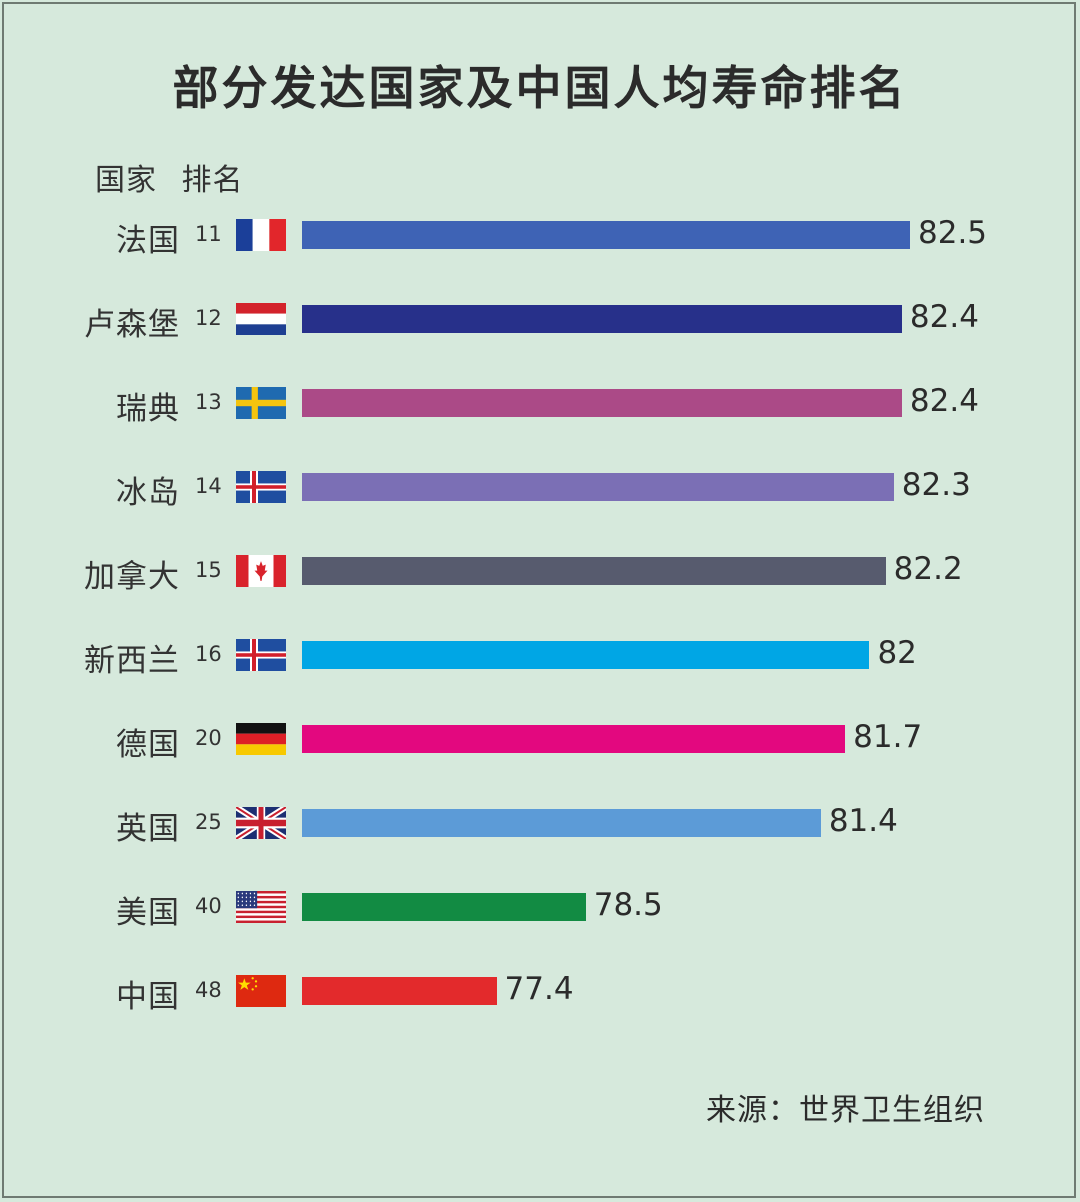 Image resolution: width=1080 pixels, height=1202 pixels. What do you see at coordinates (132, 577) in the screenshot?
I see `country-label: 加拿大` at bounding box center [132, 577].